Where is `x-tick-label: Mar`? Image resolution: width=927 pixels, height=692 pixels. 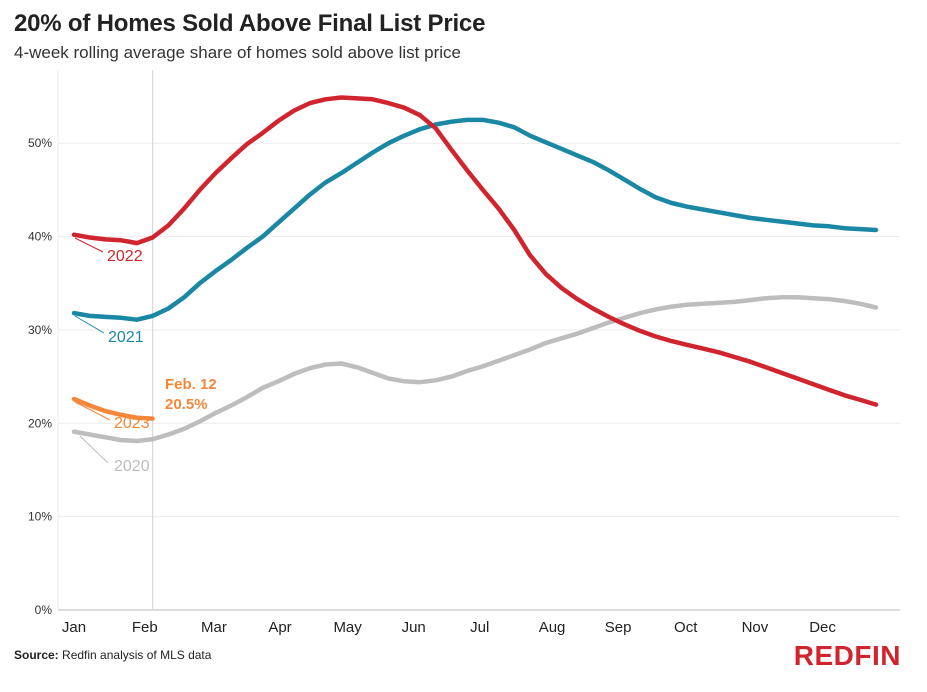
x-tick-label: Mar is located at coordinates (214, 627).